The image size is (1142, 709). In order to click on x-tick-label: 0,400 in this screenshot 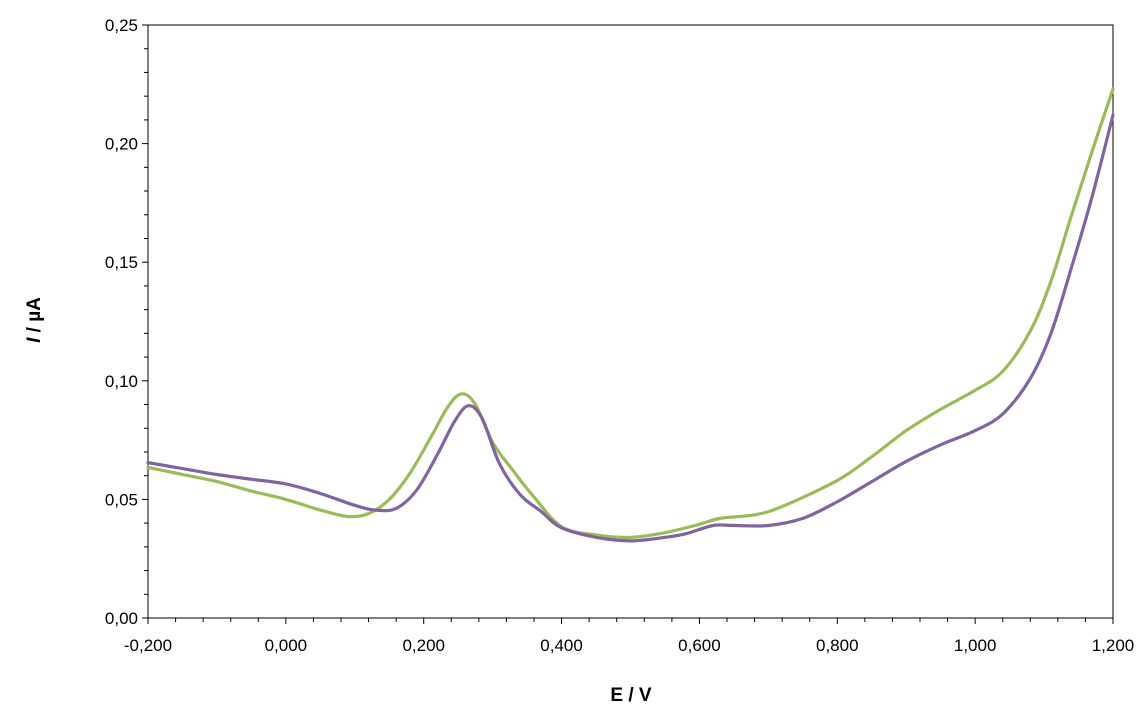, I will do `click(561, 645)`.